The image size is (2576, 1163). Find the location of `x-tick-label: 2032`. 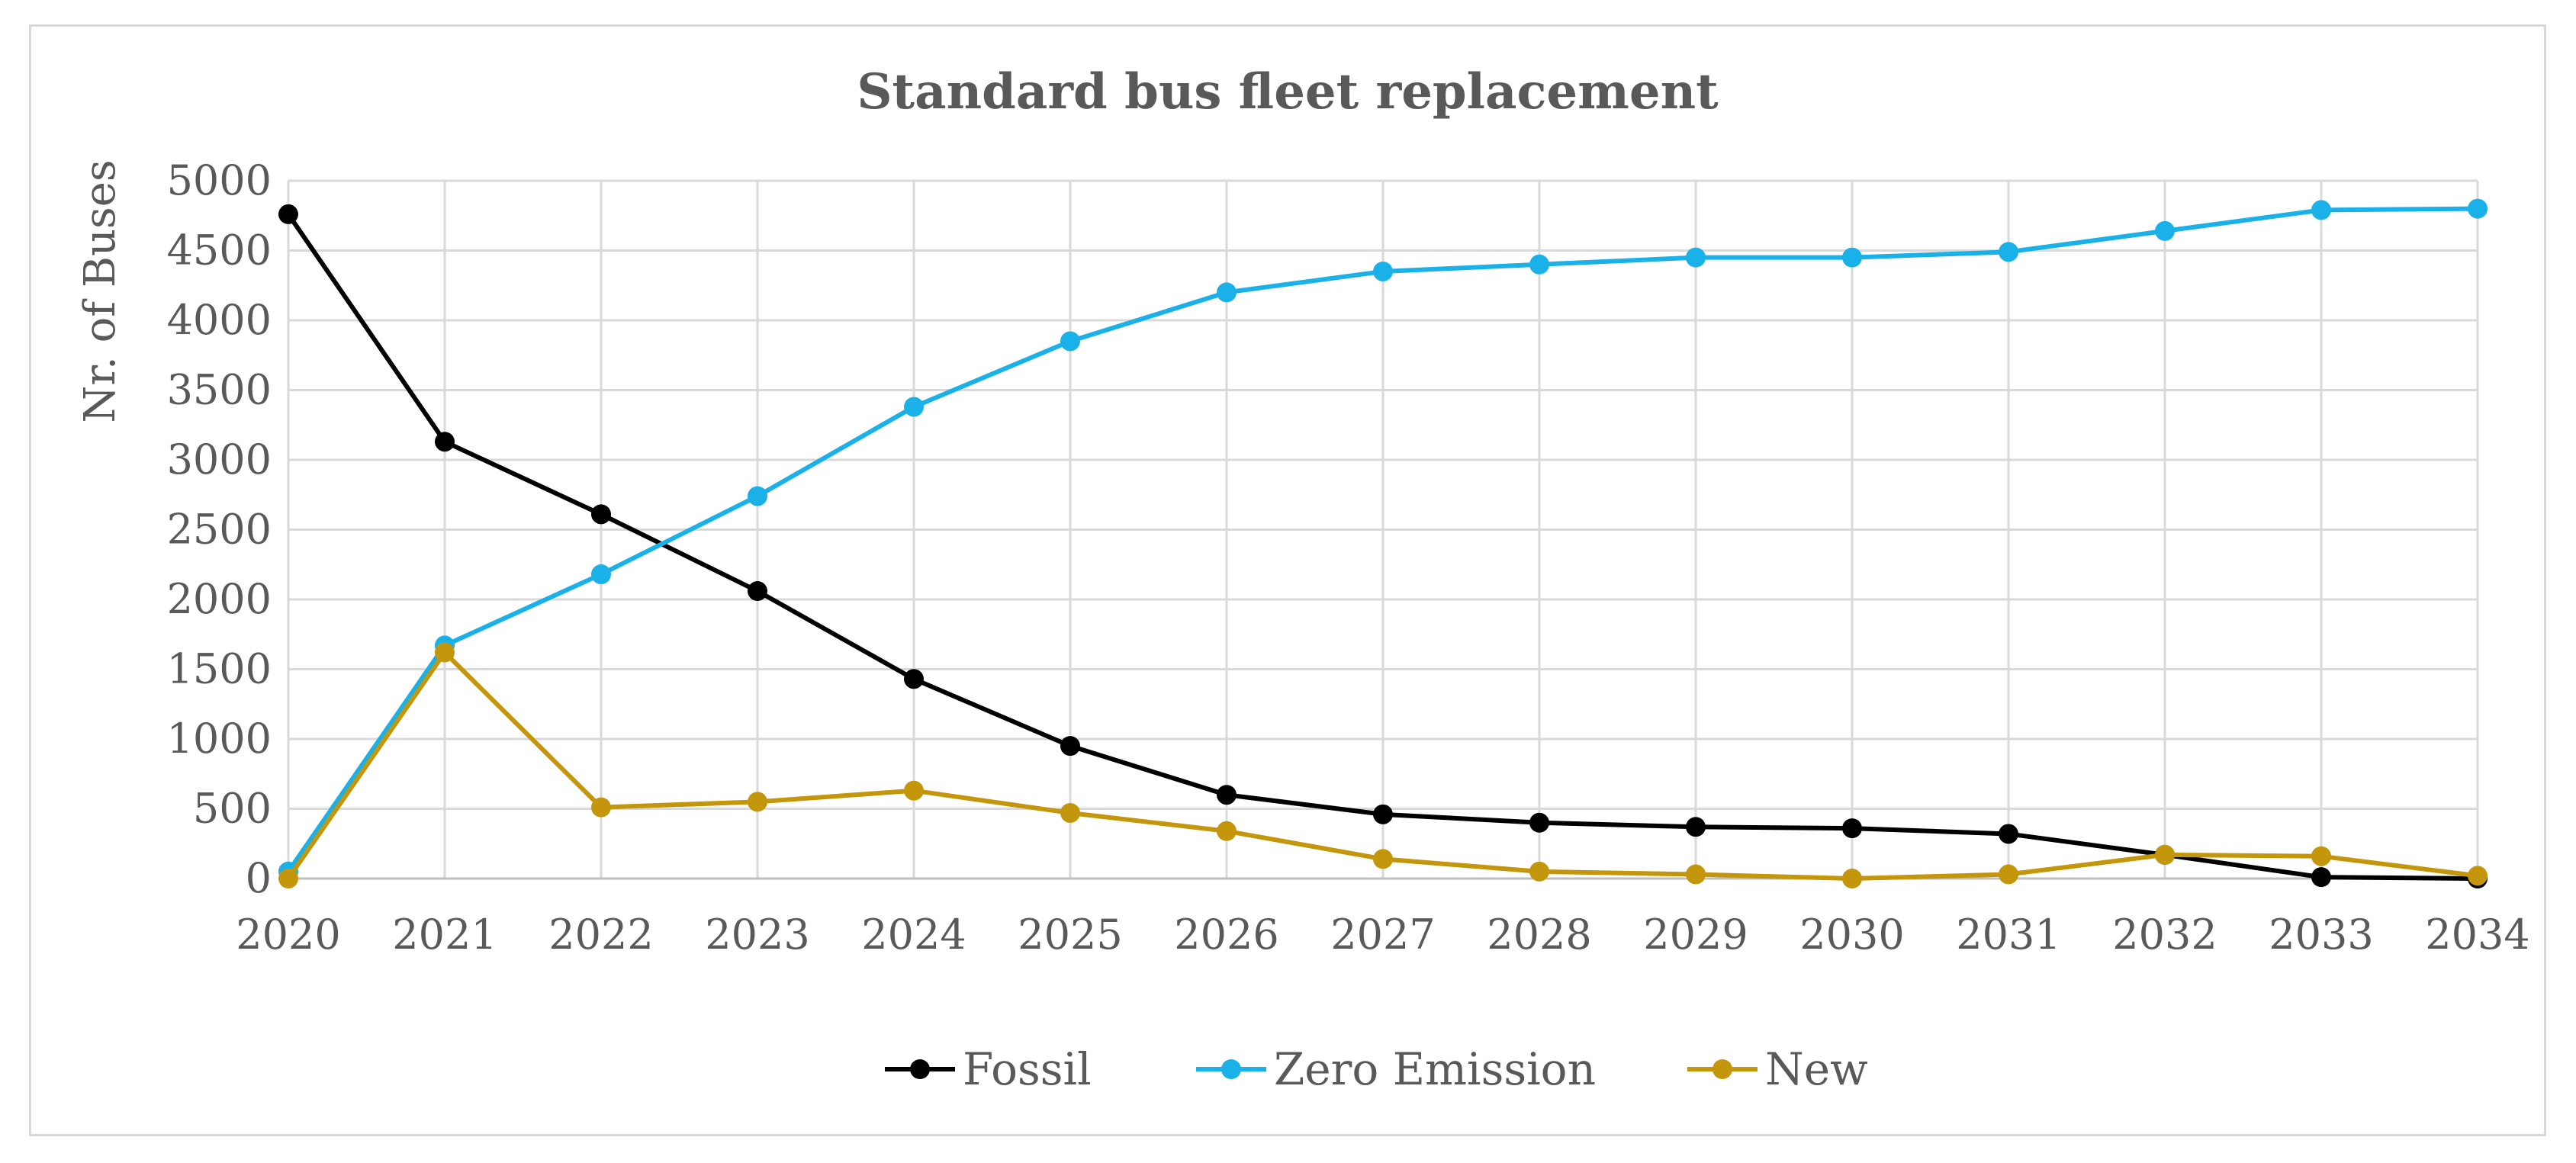

x-tick-label: 2032 is located at coordinates (2164, 935).